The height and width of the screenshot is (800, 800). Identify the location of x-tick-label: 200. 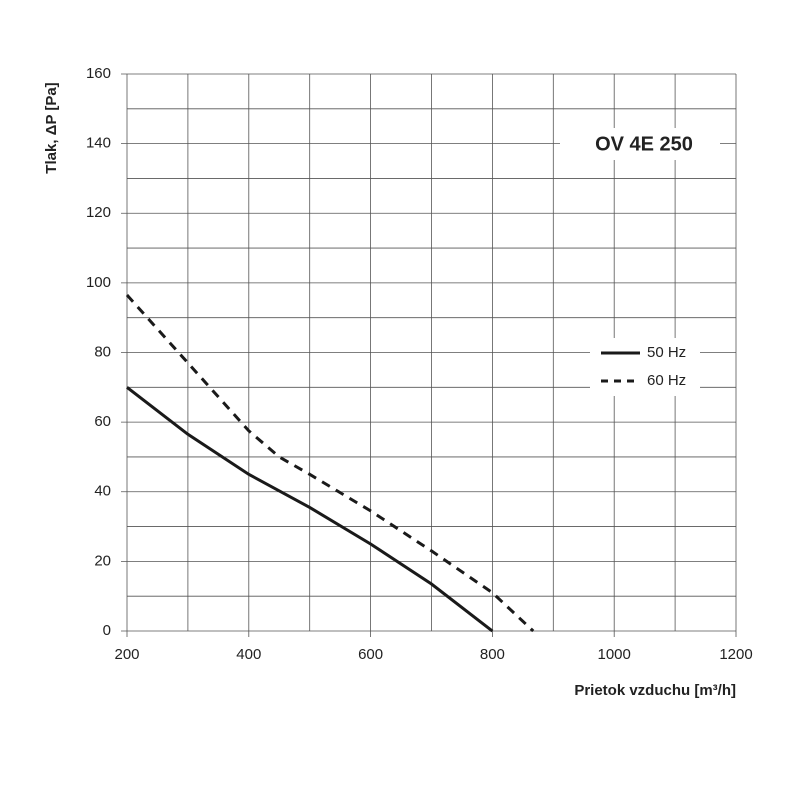
(126, 654).